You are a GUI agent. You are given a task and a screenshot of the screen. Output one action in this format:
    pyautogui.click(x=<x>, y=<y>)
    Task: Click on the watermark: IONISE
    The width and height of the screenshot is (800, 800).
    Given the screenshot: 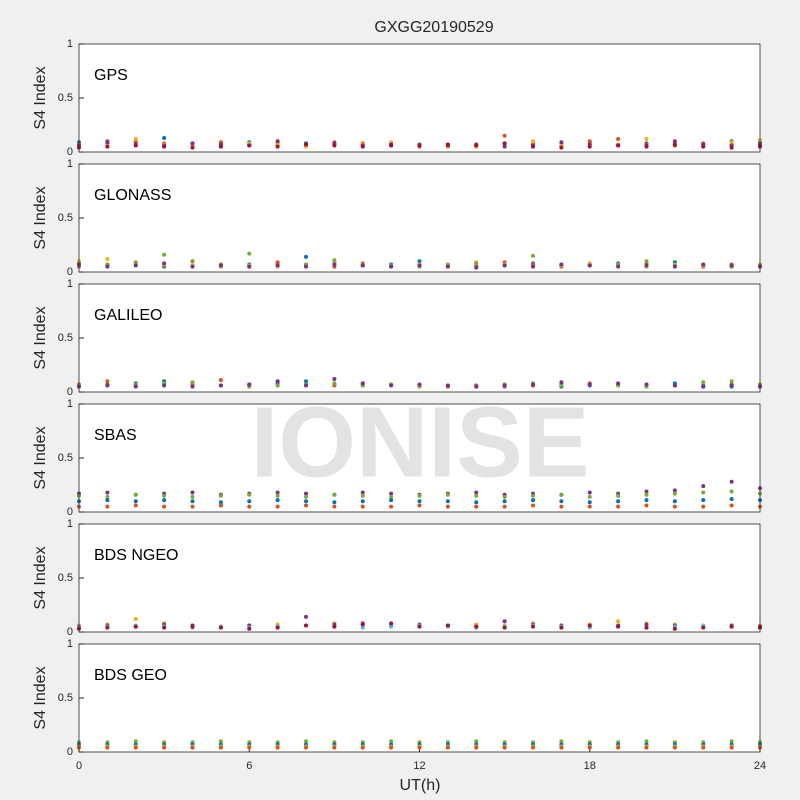 What is the action you would take?
    pyautogui.click(x=420, y=442)
    